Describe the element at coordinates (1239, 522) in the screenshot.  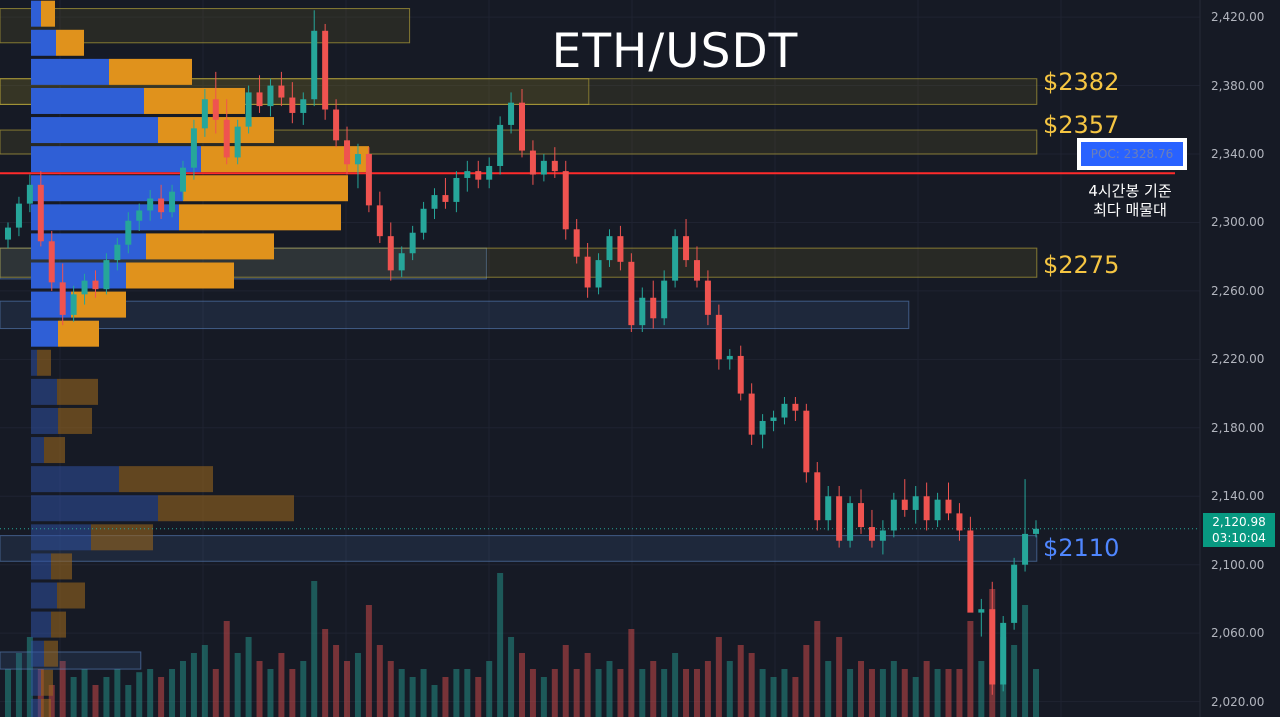
I see `current-price: 2,120.98` at that location.